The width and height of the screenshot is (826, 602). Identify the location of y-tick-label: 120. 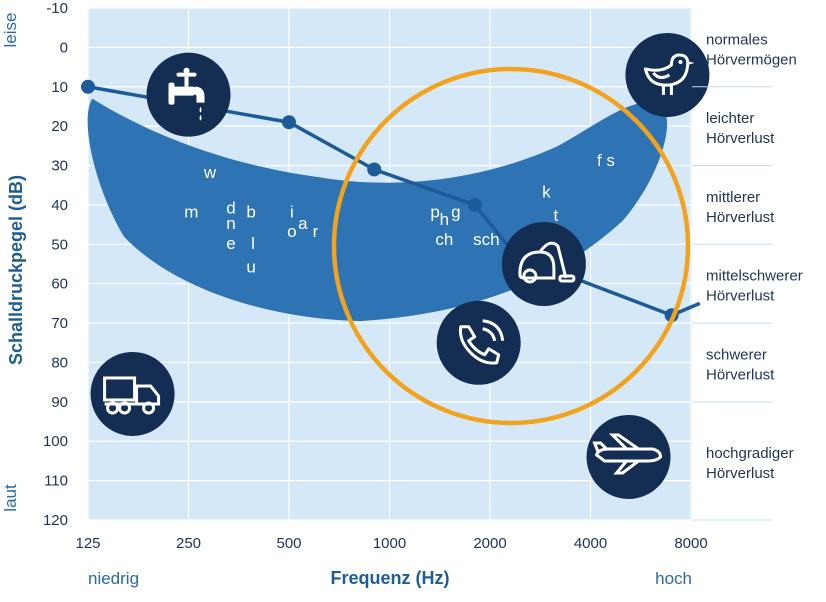
(55, 520).